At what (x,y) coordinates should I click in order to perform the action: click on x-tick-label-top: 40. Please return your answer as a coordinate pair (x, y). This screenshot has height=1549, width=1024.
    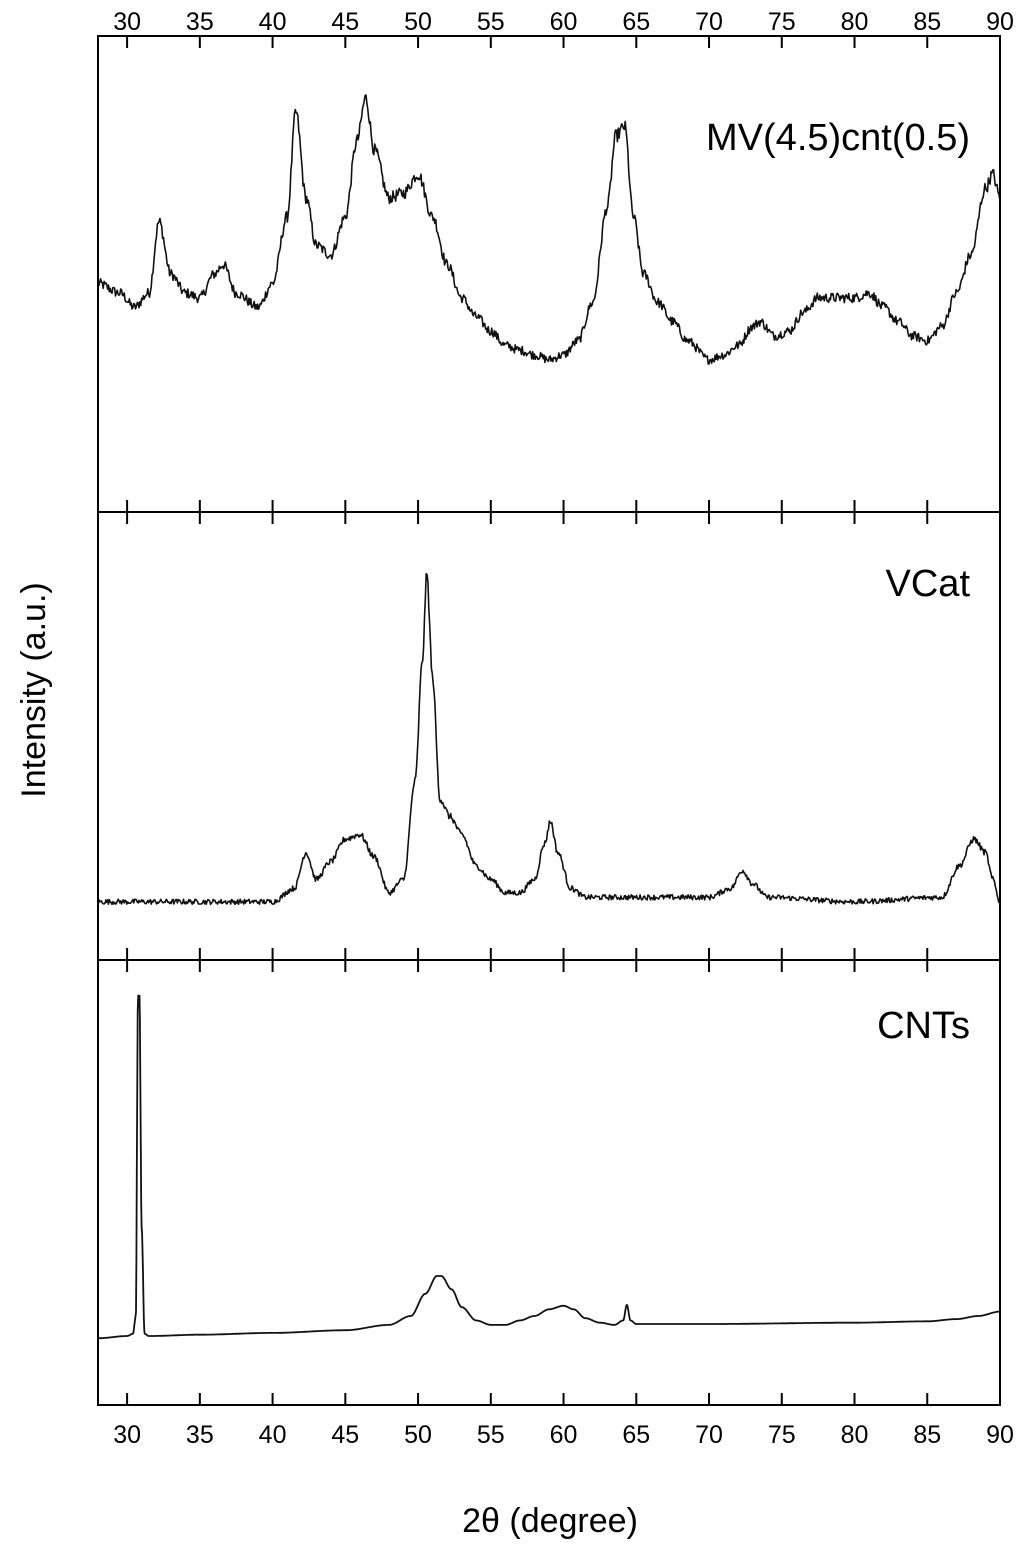
    Looking at the image, I should click on (273, 22).